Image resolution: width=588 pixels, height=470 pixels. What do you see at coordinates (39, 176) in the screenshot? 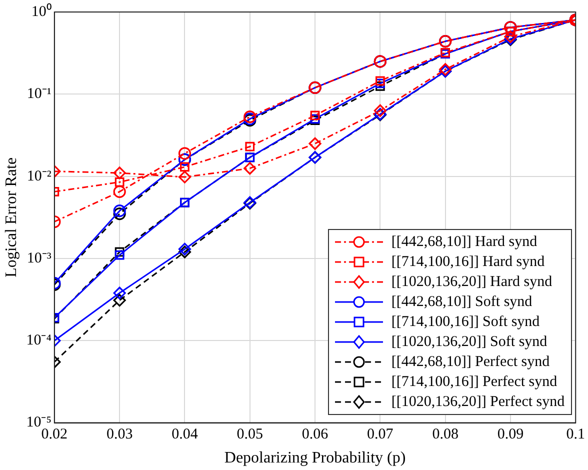
I see `y-tick-label: 10⁻²` at bounding box center [39, 176].